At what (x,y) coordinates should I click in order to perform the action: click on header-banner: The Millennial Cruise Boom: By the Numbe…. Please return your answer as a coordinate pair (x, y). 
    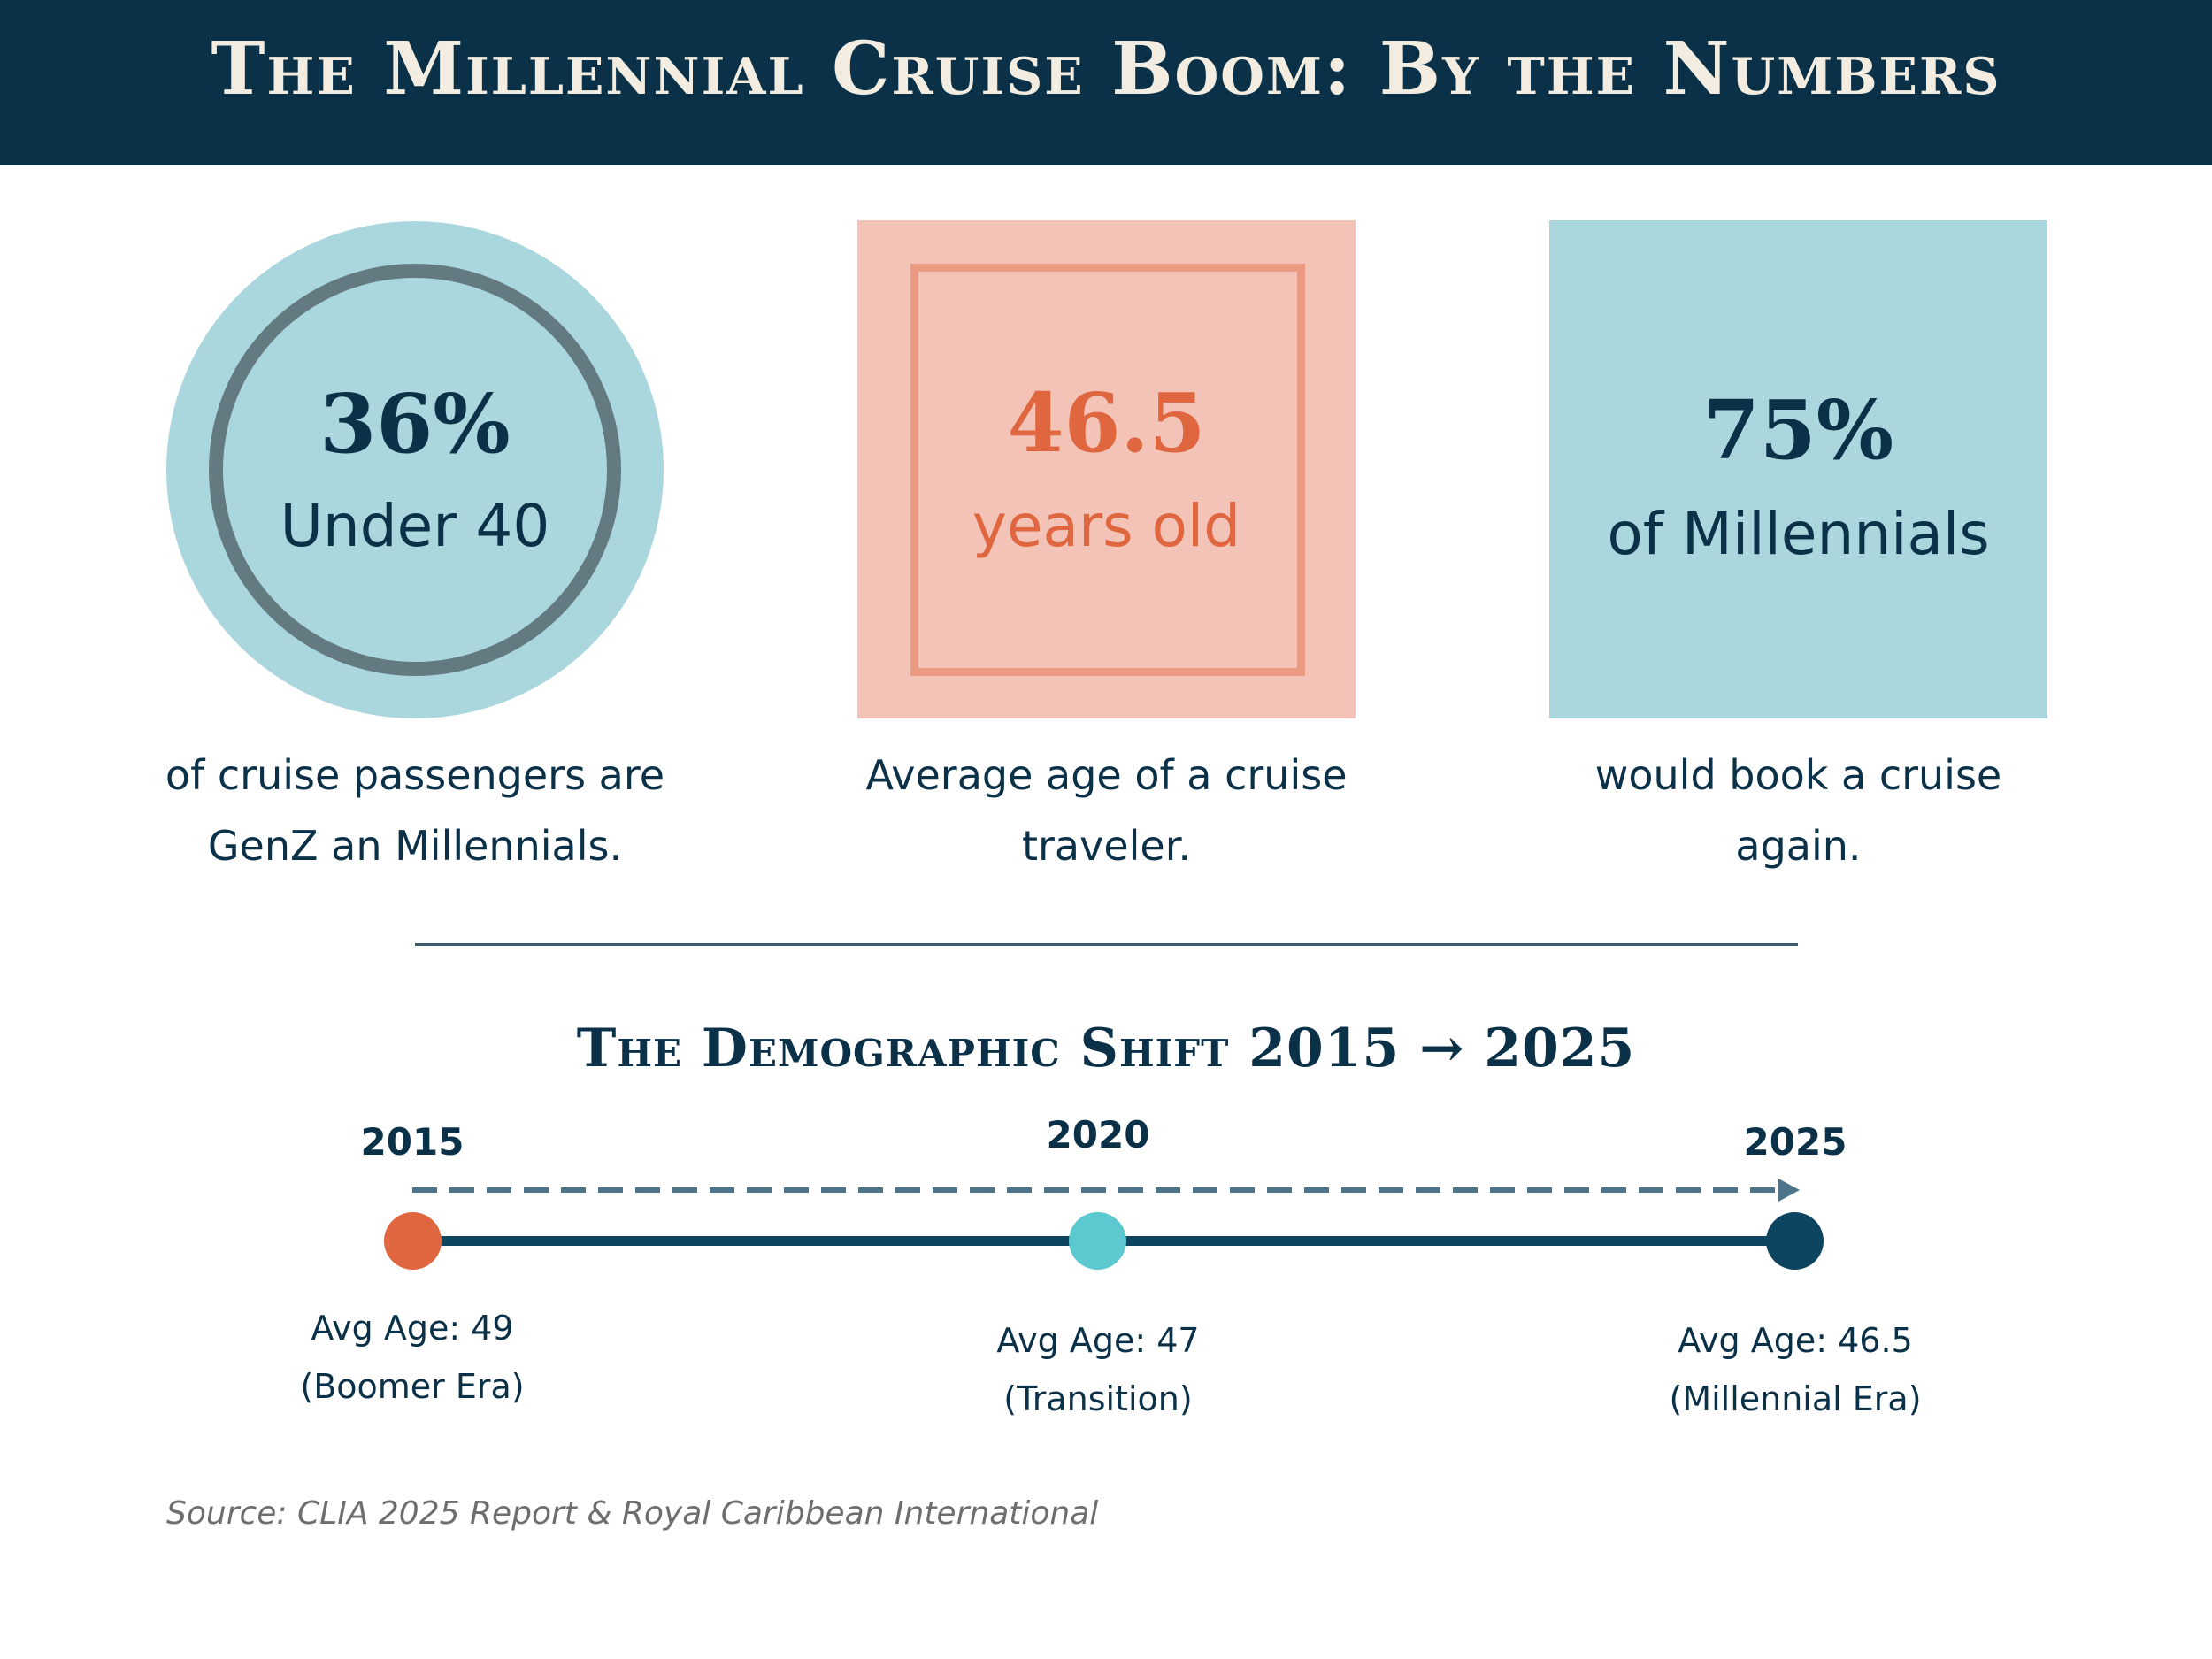
    Looking at the image, I should click on (1106, 82).